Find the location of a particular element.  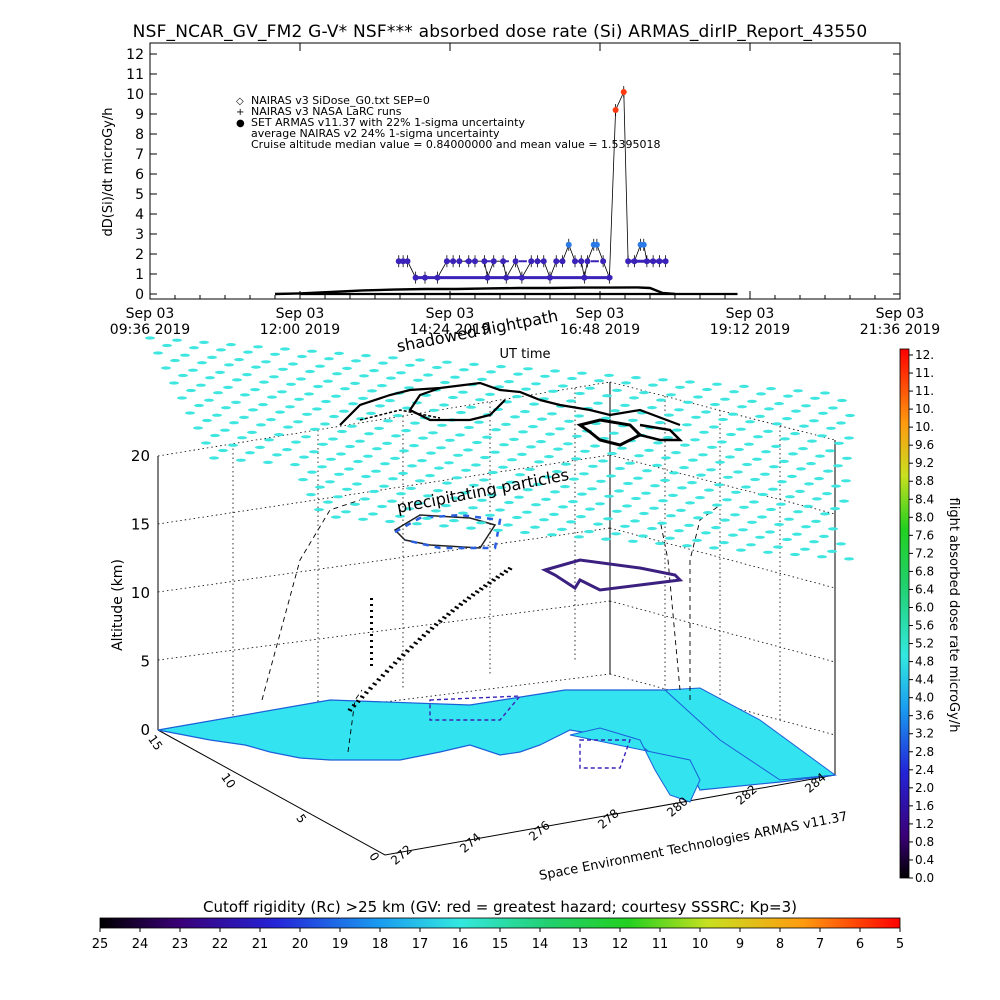

nairas-line is located at coordinates (475, 291).